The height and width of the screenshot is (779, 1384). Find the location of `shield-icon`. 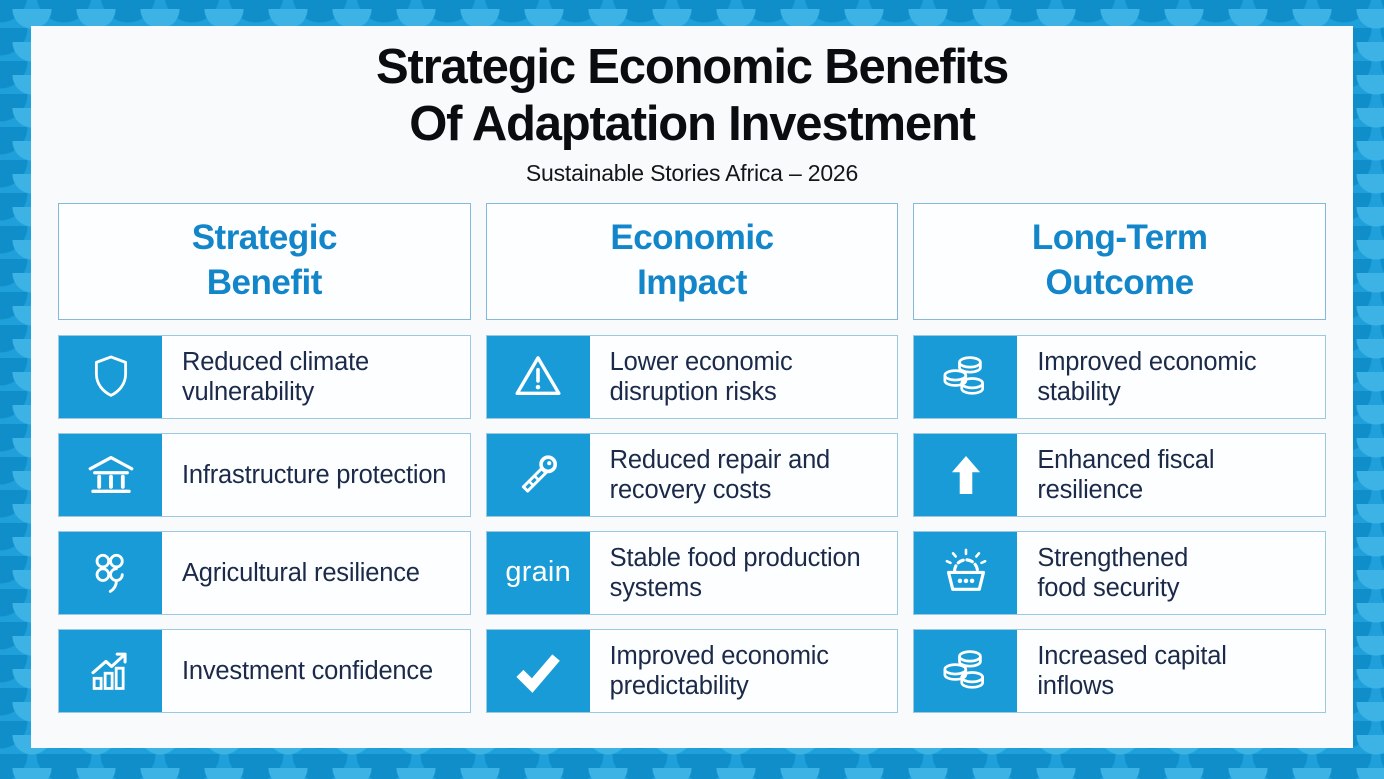

shield-icon is located at coordinates (110, 376).